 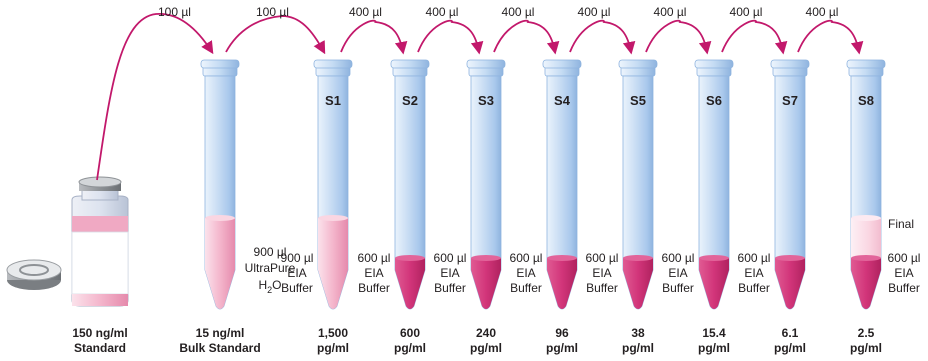 I want to click on tube-s3: S3, so click(x=486, y=184).